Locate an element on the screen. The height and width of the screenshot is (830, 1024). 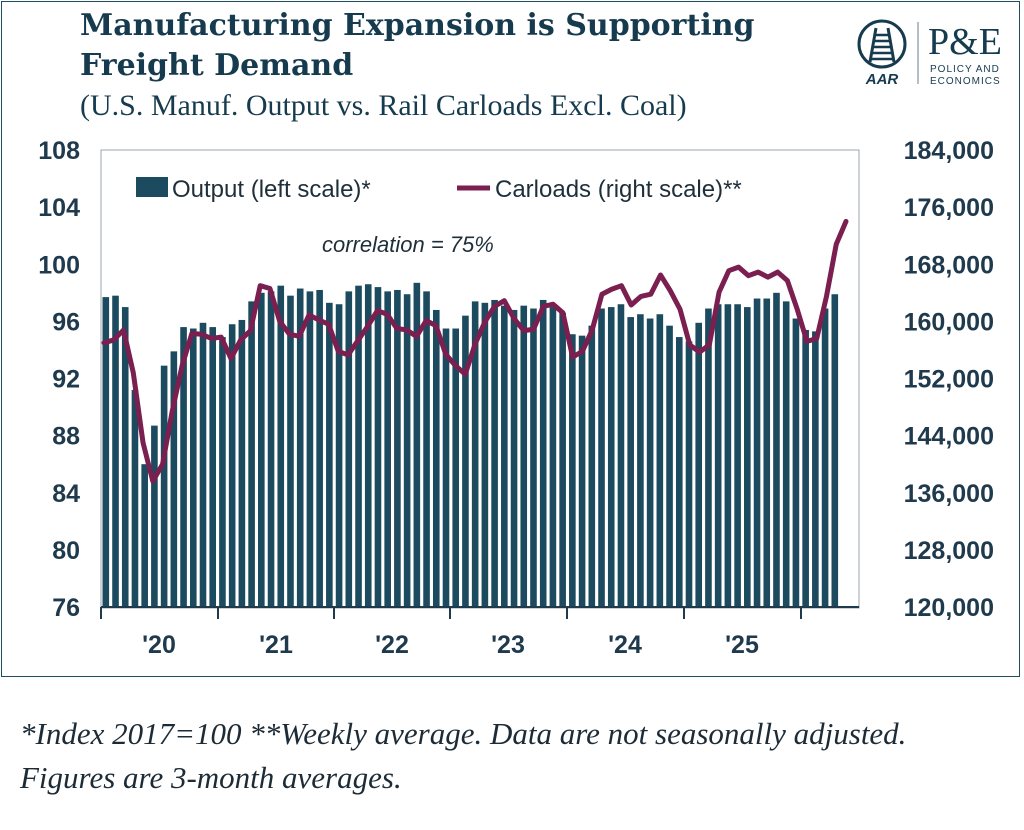
y-left-tick-label: 100 is located at coordinates (59, 265).